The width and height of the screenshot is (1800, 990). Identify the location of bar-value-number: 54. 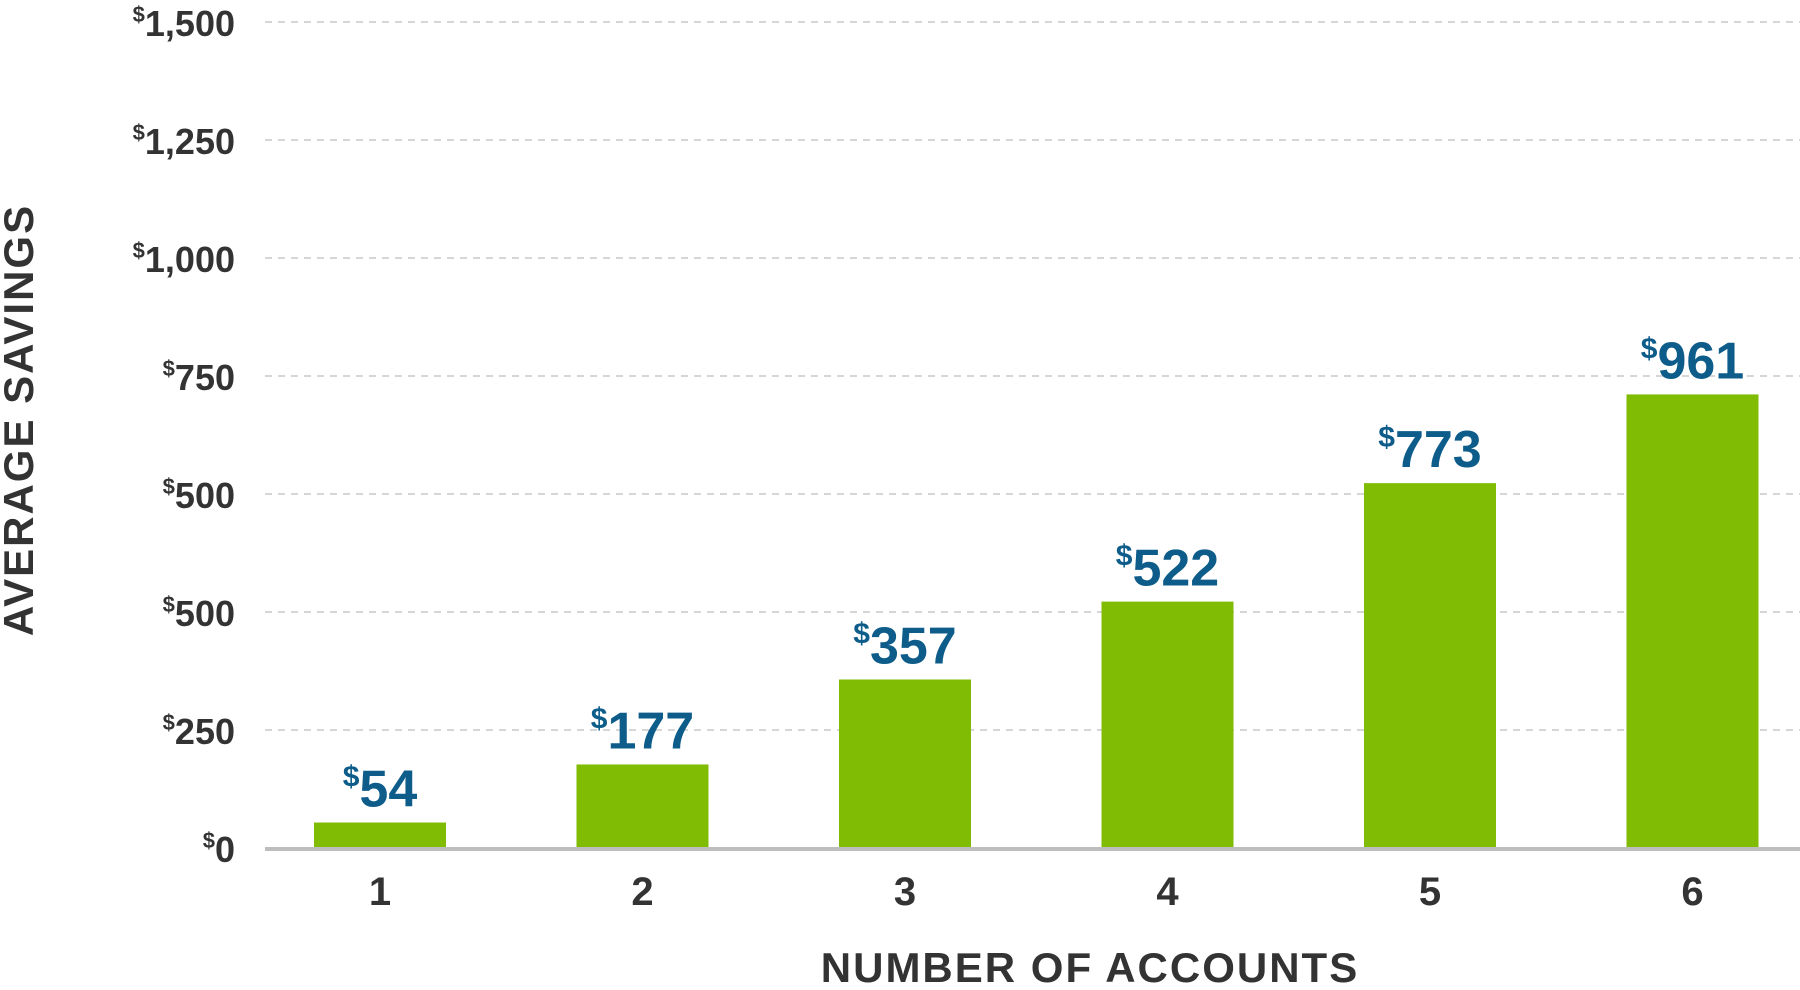
(388, 790).